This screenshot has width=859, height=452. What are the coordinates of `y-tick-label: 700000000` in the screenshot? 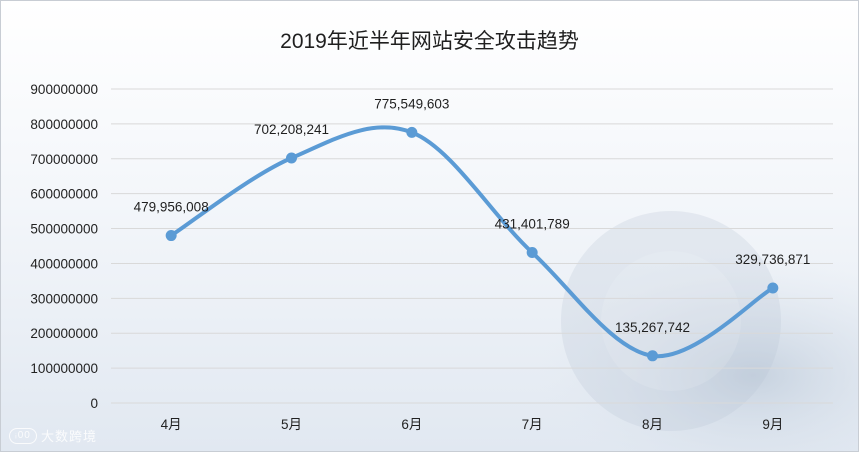 It's located at (64, 159).